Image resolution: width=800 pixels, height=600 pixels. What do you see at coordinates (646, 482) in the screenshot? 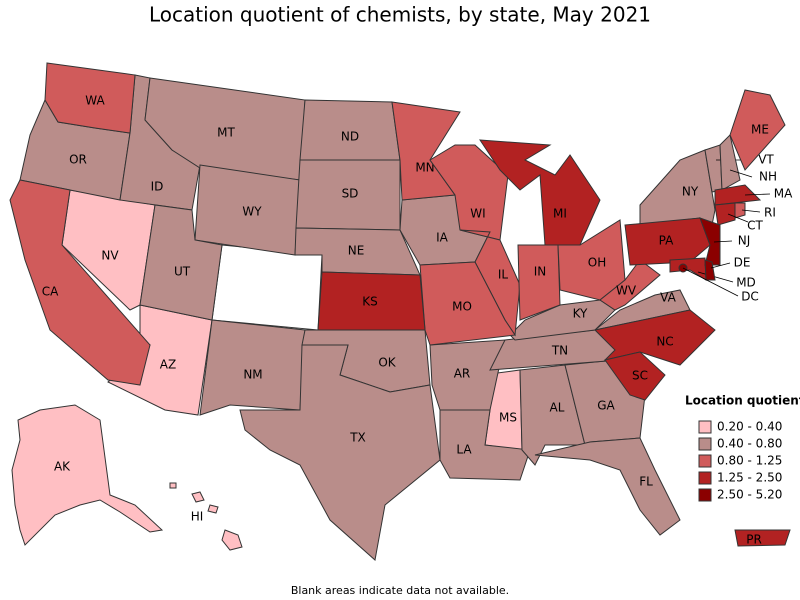
I see `state-label: FL` at bounding box center [646, 482].